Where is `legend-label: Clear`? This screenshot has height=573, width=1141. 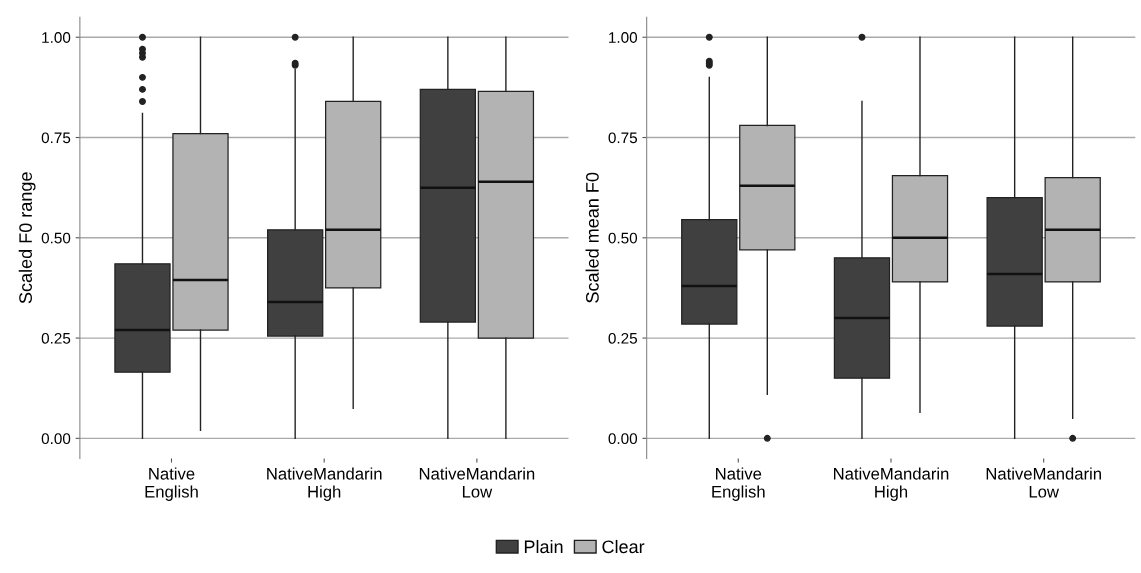 legend-label: Clear is located at coordinates (623, 546).